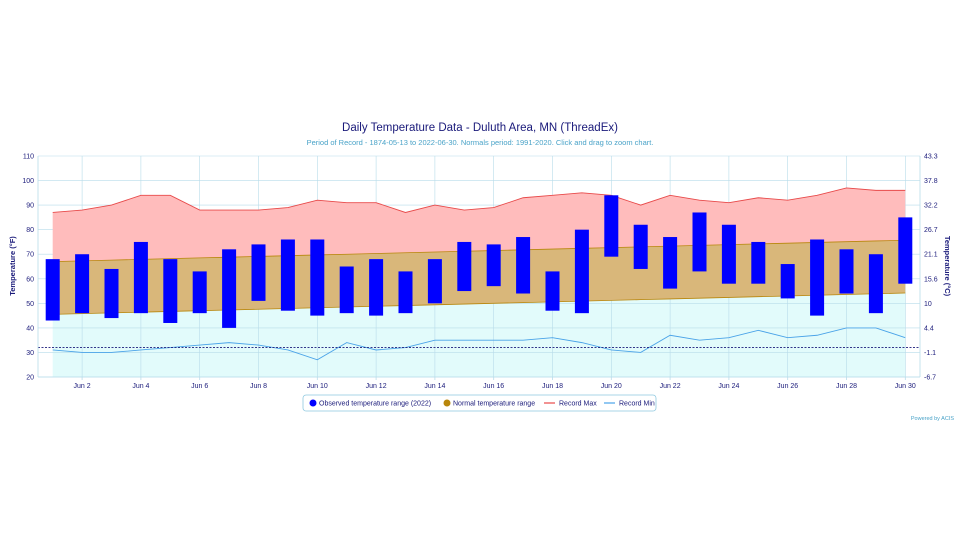 The width and height of the screenshot is (960, 540). I want to click on y-tick-label-left: 110, so click(28, 157).